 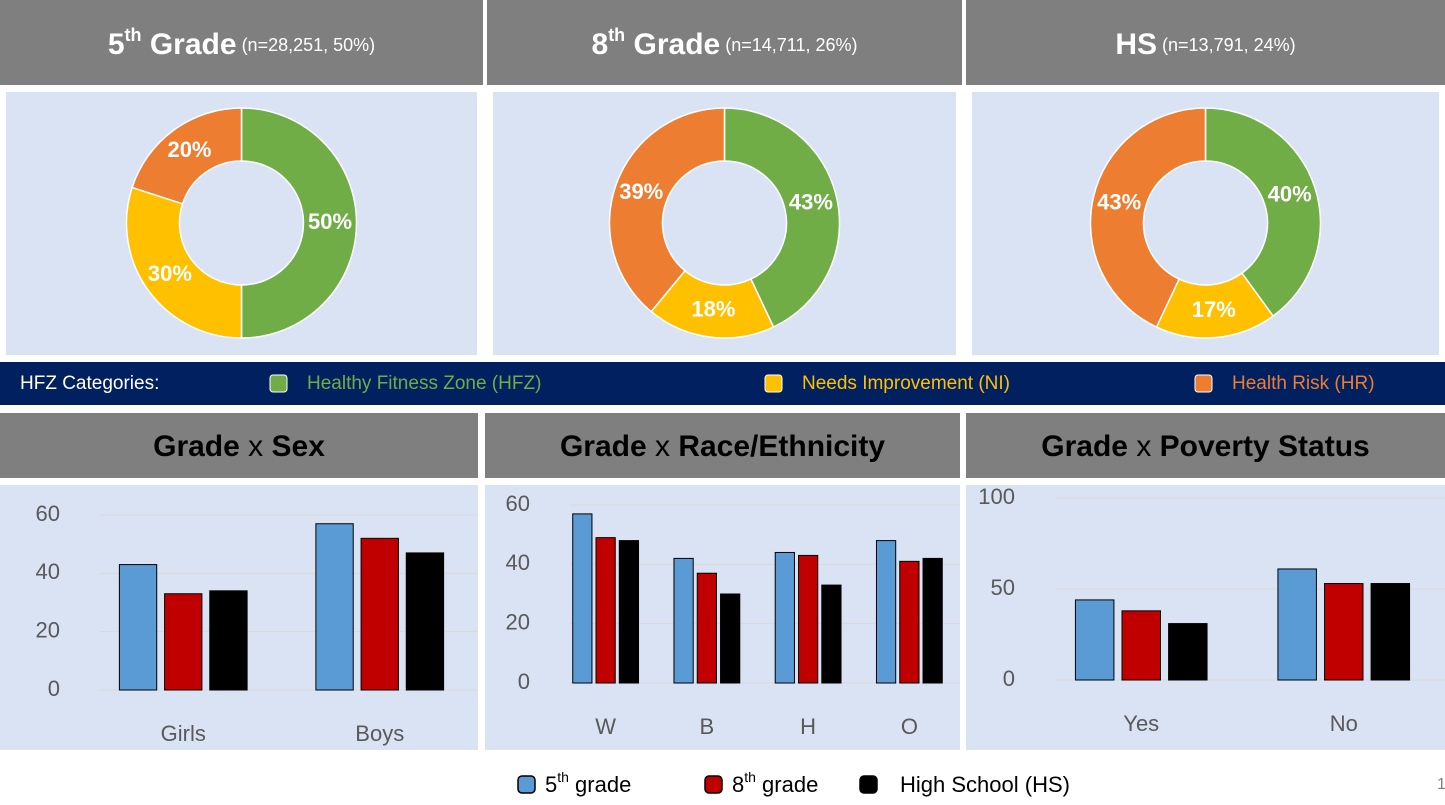 I want to click on data-label: 50%, so click(x=330, y=221).